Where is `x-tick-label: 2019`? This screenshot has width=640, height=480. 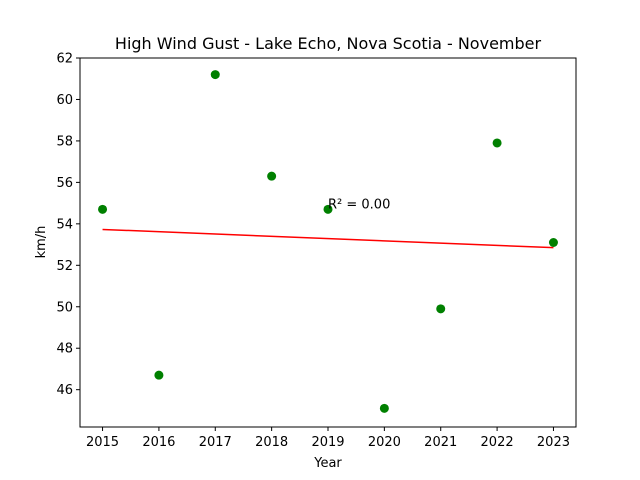 x-tick-label: 2019 is located at coordinates (327, 442).